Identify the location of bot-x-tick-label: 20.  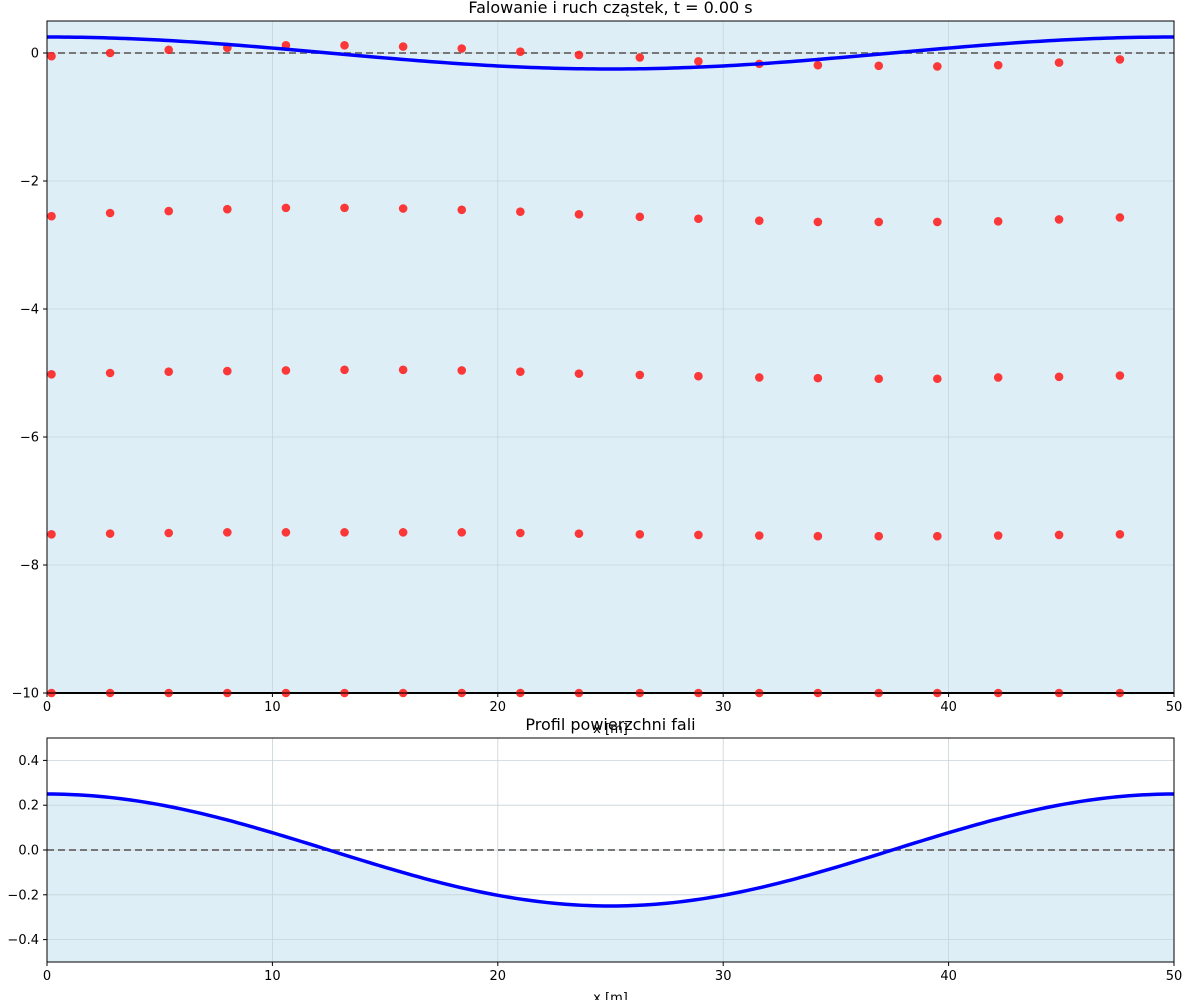
(498, 976).